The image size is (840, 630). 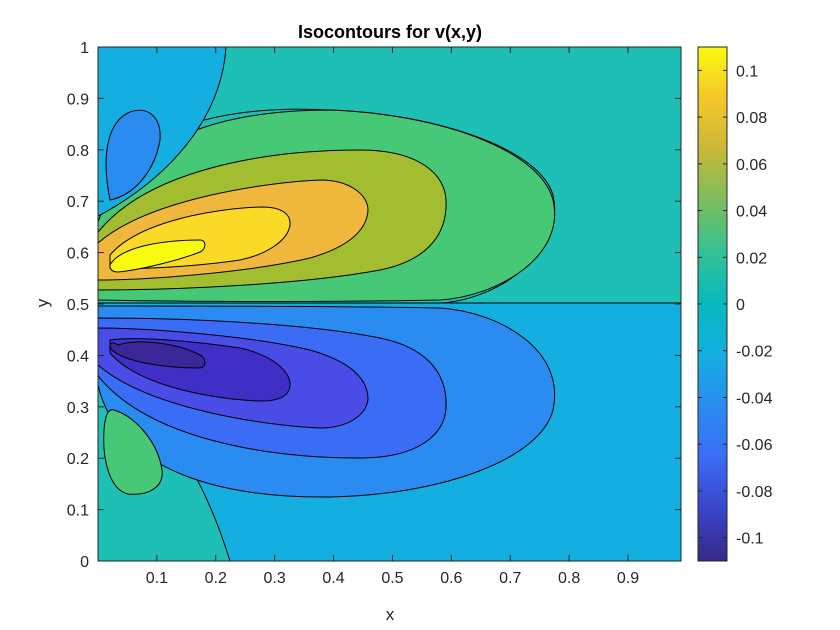 What do you see at coordinates (78, 305) in the screenshot?
I see `y-tick-label: 0.5` at bounding box center [78, 305].